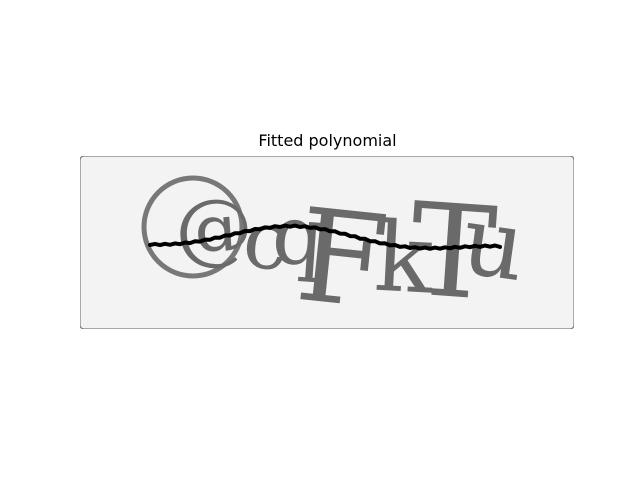 The image size is (640, 480). What do you see at coordinates (453, 252) in the screenshot?
I see `captcha-glyph-T: T` at bounding box center [453, 252].